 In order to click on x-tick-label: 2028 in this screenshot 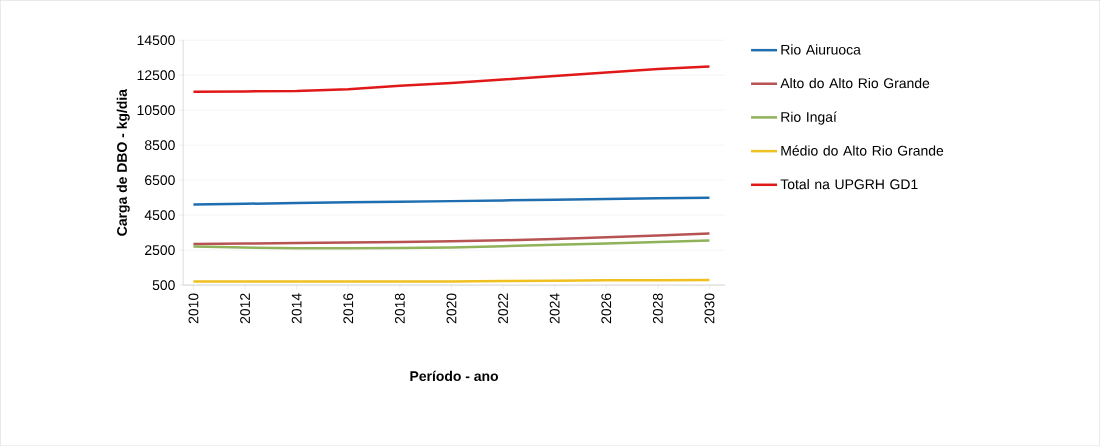, I will do `click(657, 308)`.